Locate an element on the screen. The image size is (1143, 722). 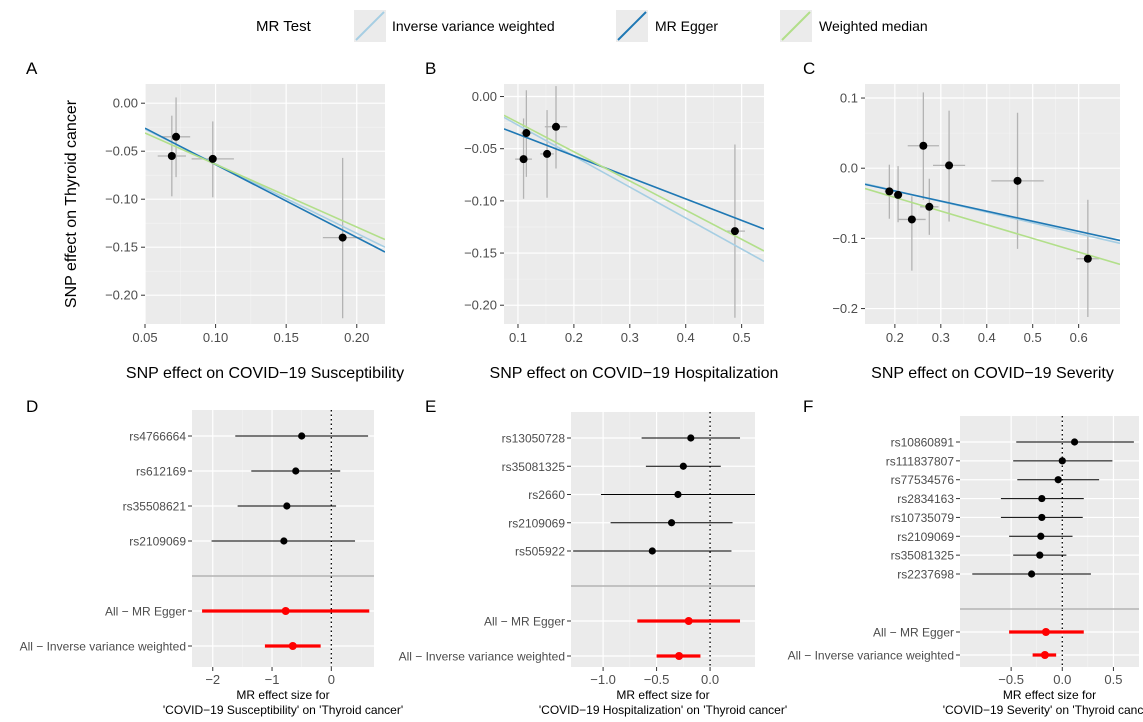
snp-label: rs4766664 is located at coordinates (157, 437).